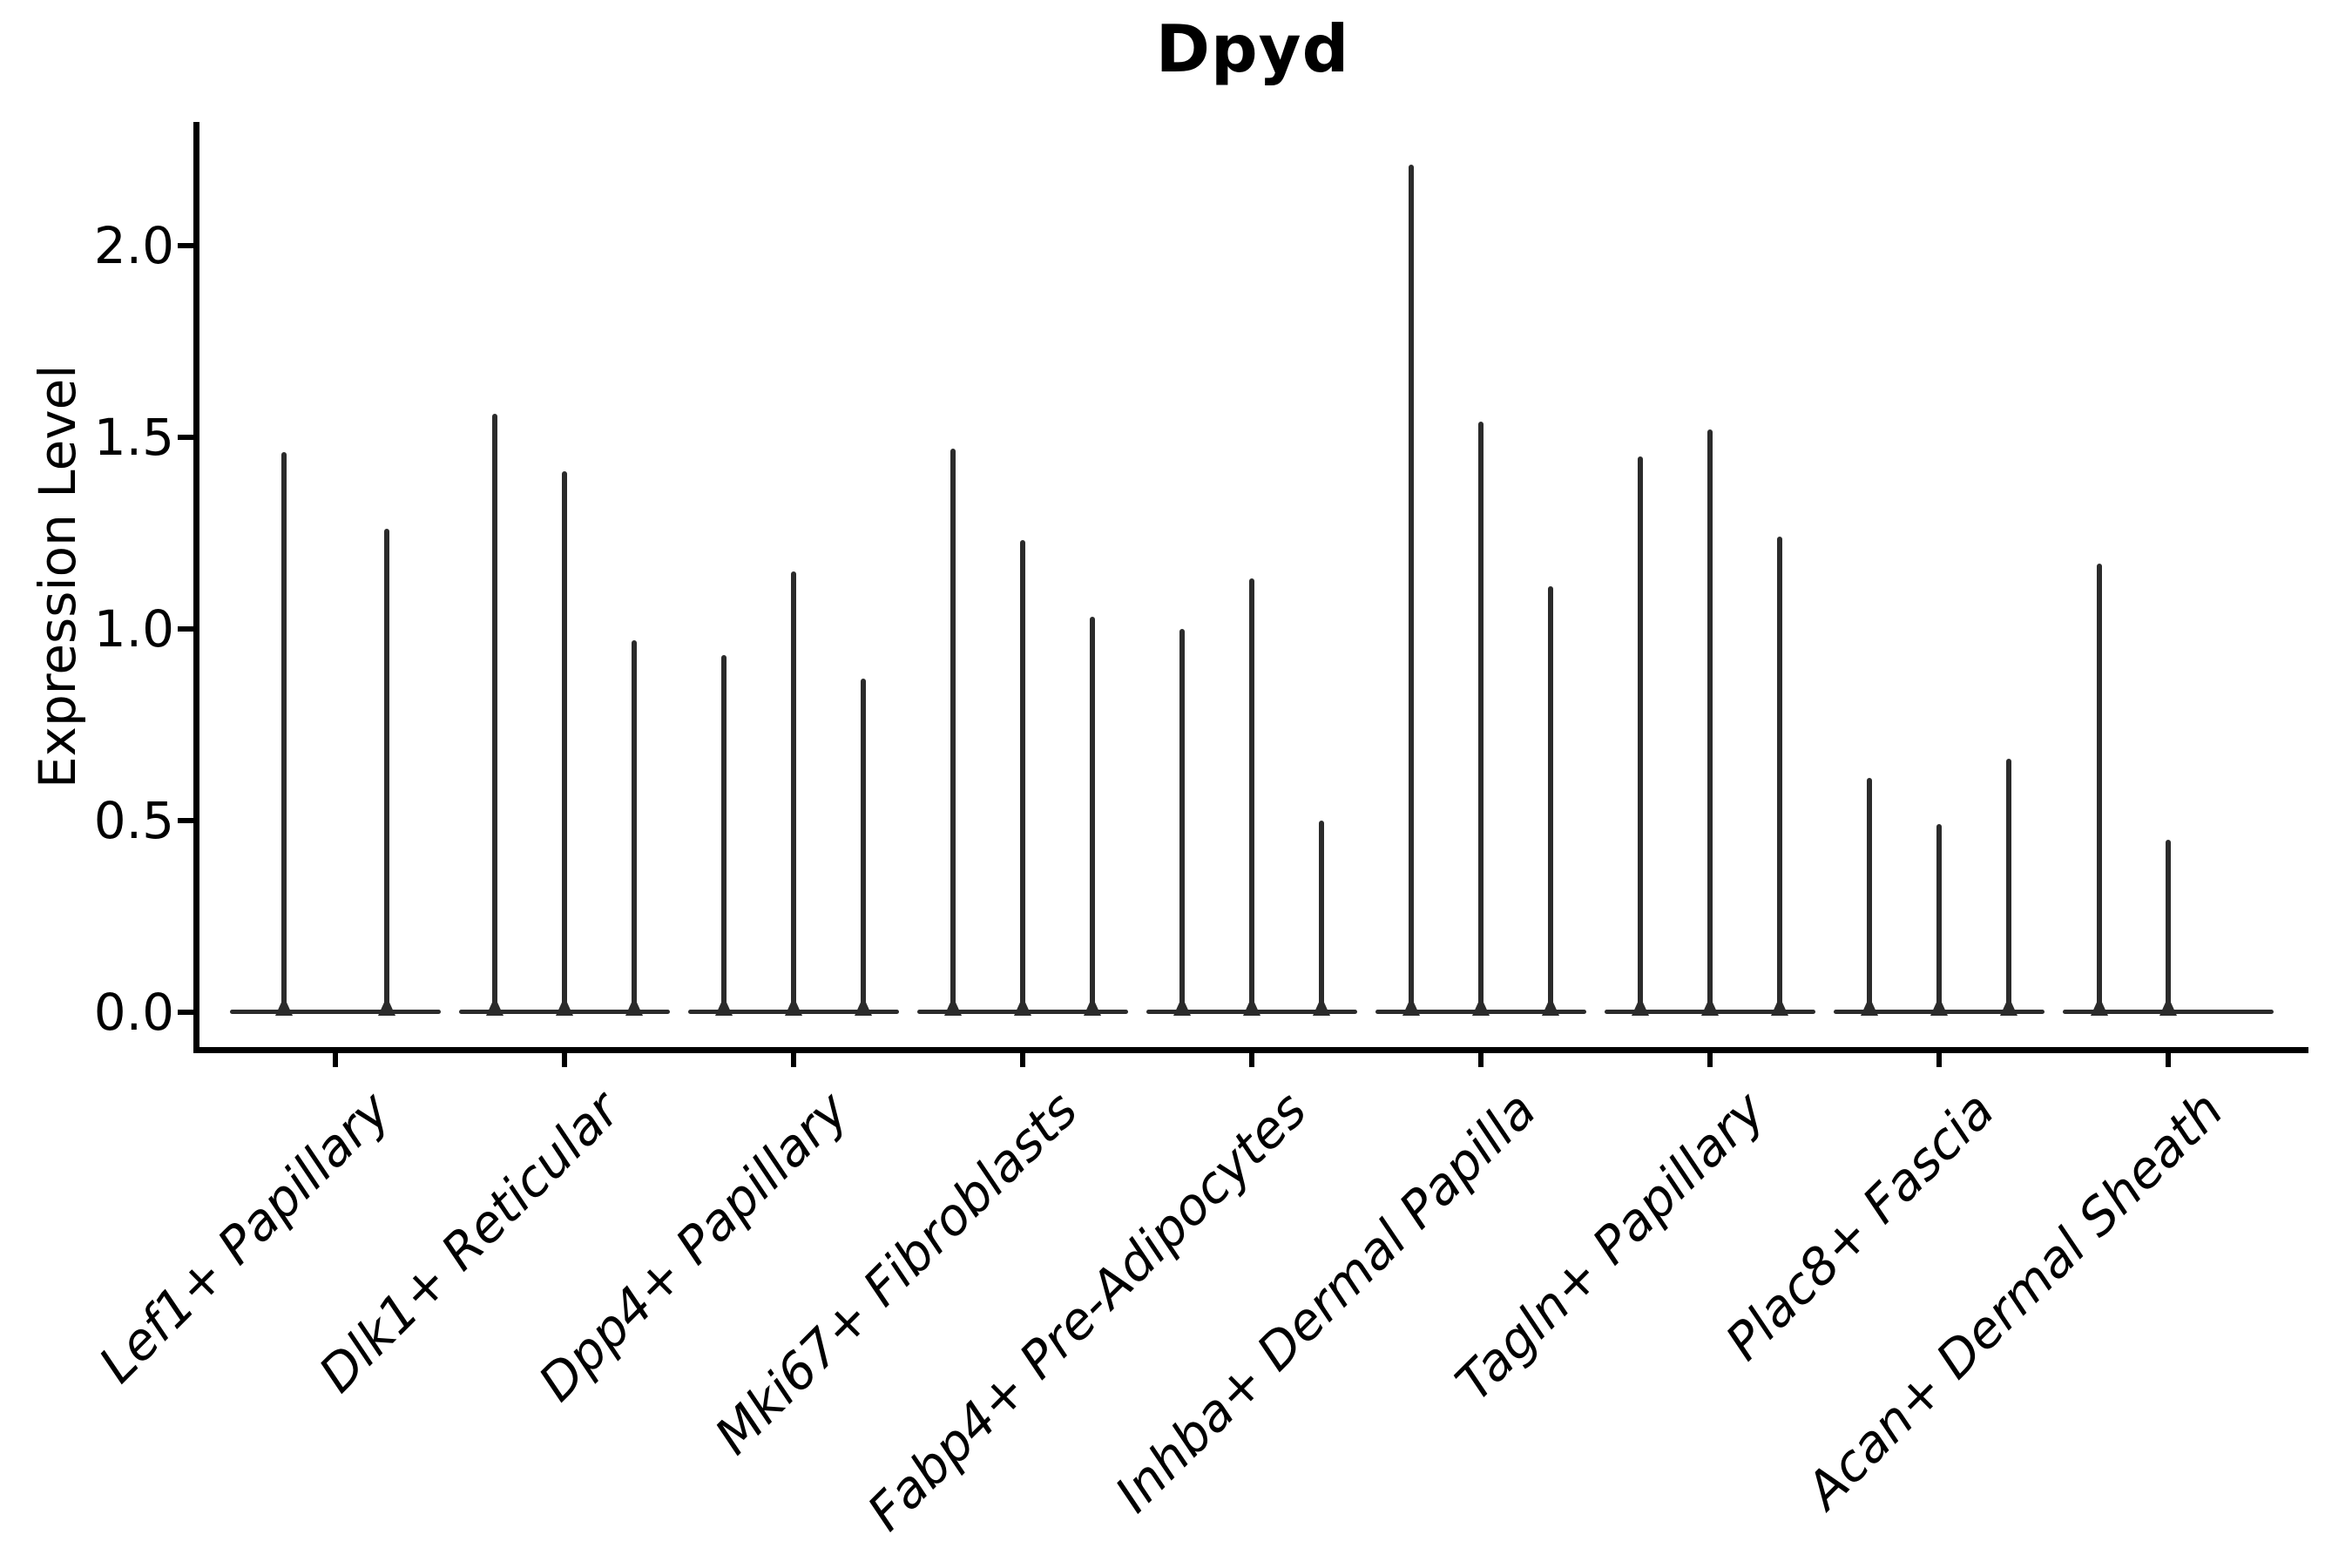 The height and width of the screenshot is (1568, 2352). I want to click on x-tick-label: Acan+ Dermal Sheath, so click(2014, 1300).